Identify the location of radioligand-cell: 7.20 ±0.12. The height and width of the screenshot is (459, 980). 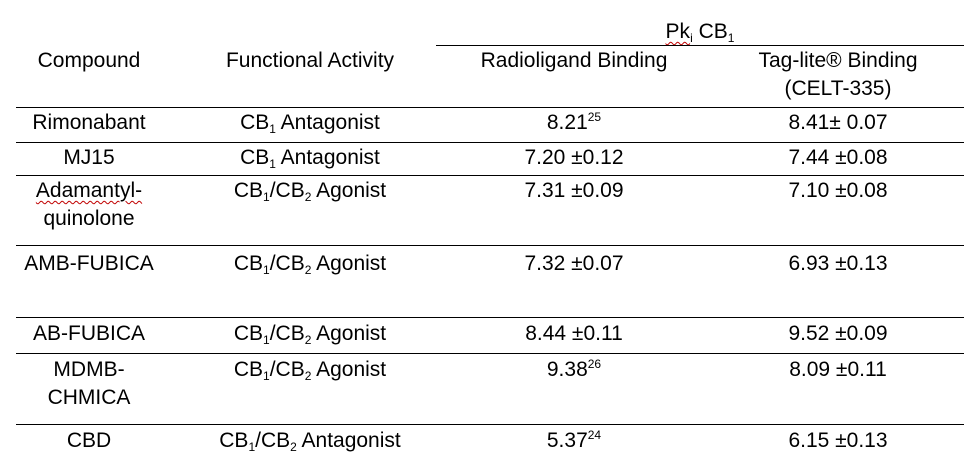
(574, 157).